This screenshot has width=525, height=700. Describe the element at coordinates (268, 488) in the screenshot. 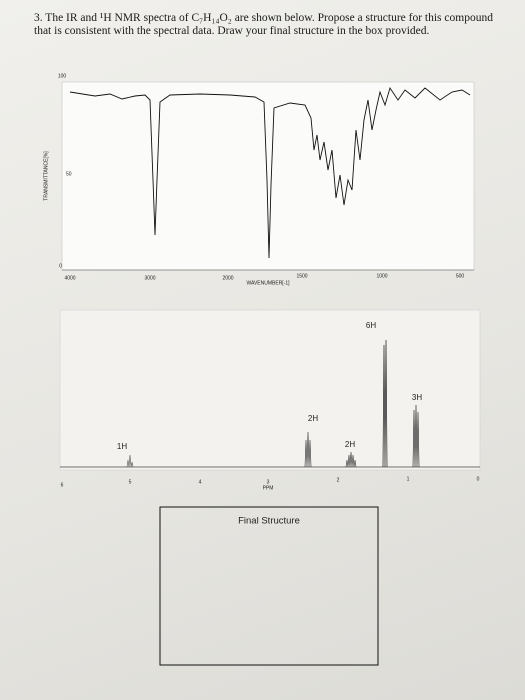

I see `nmr-x-label: PPM` at that location.